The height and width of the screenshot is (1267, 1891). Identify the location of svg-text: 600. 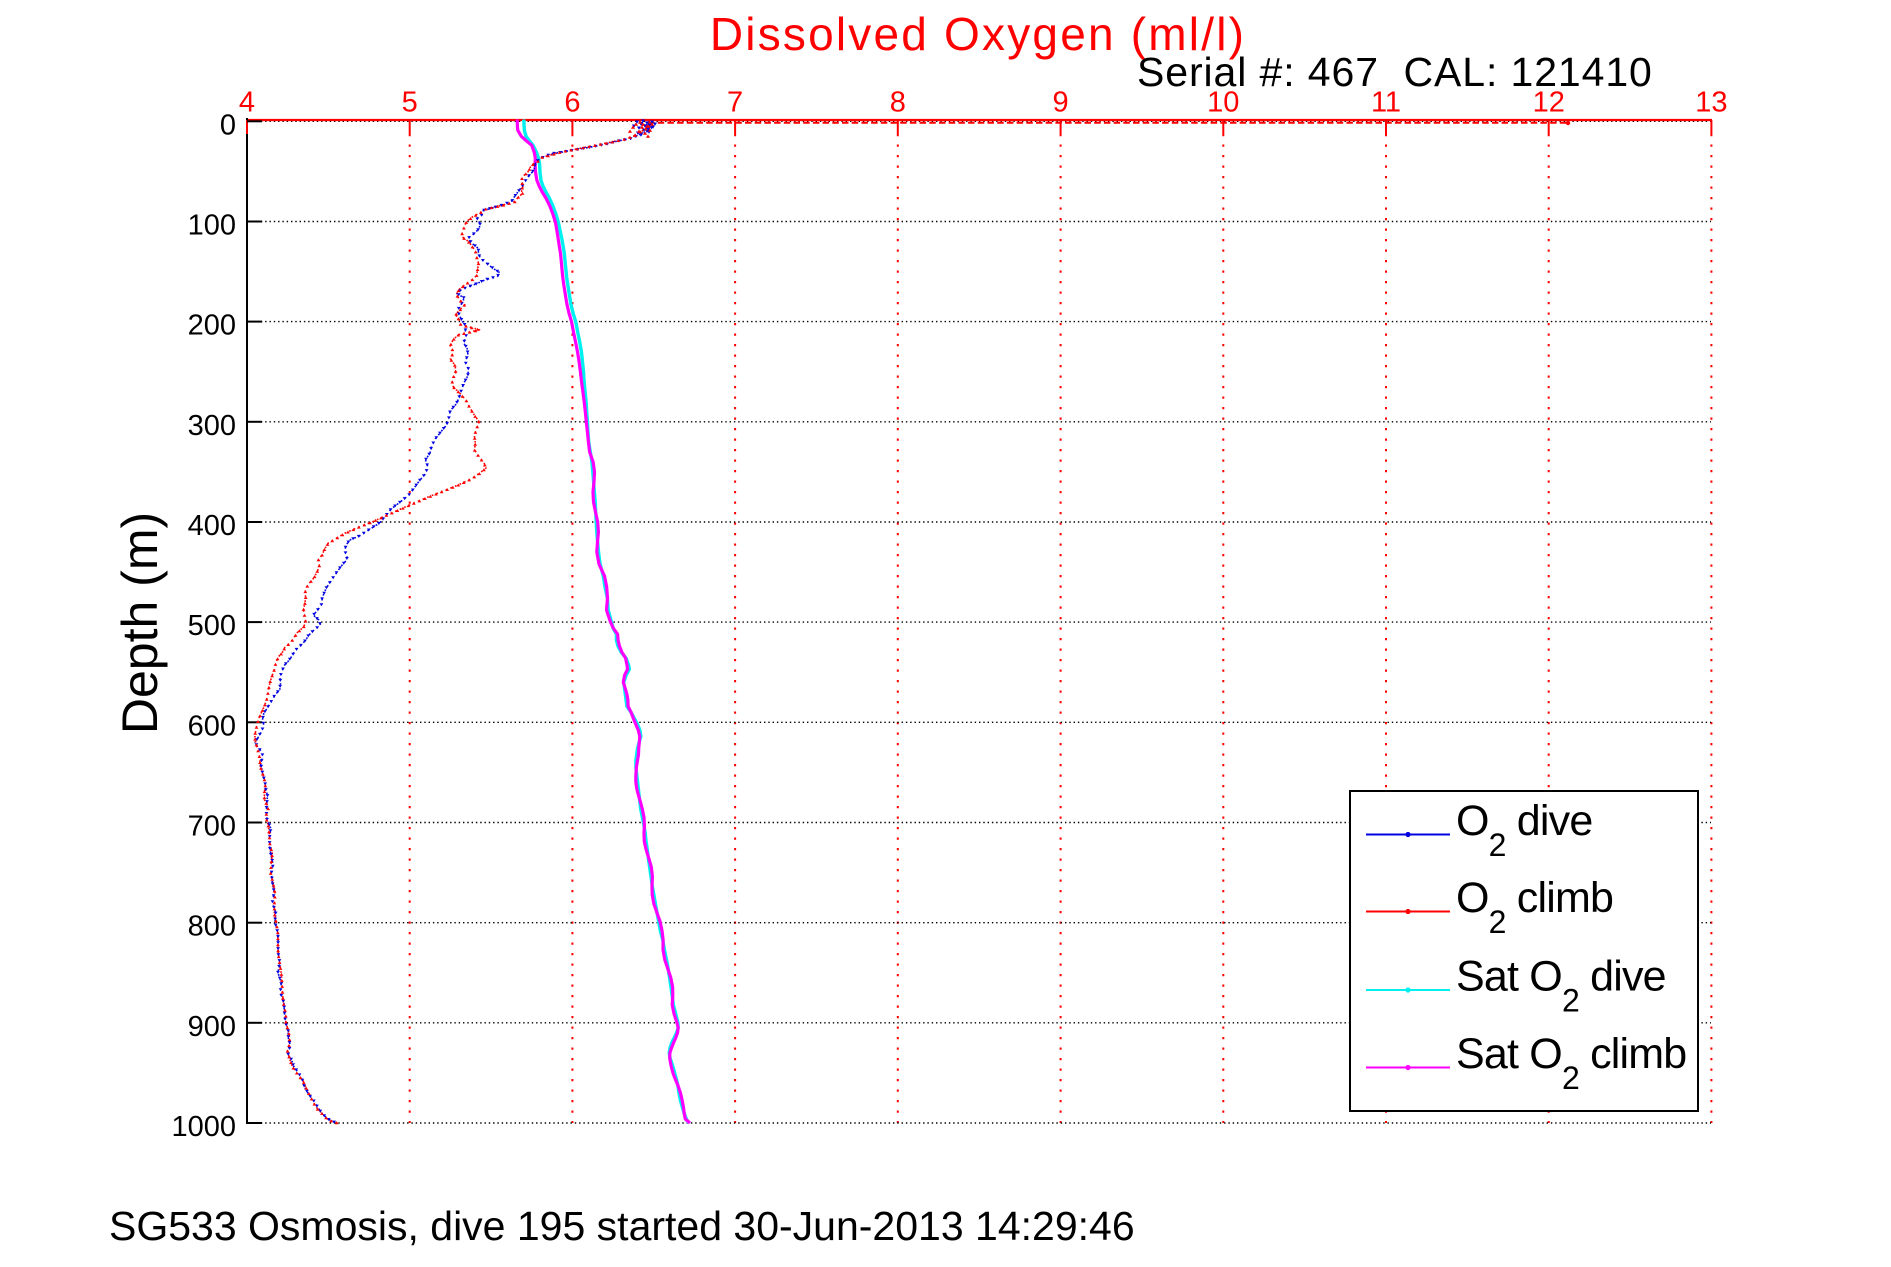
(212, 726).